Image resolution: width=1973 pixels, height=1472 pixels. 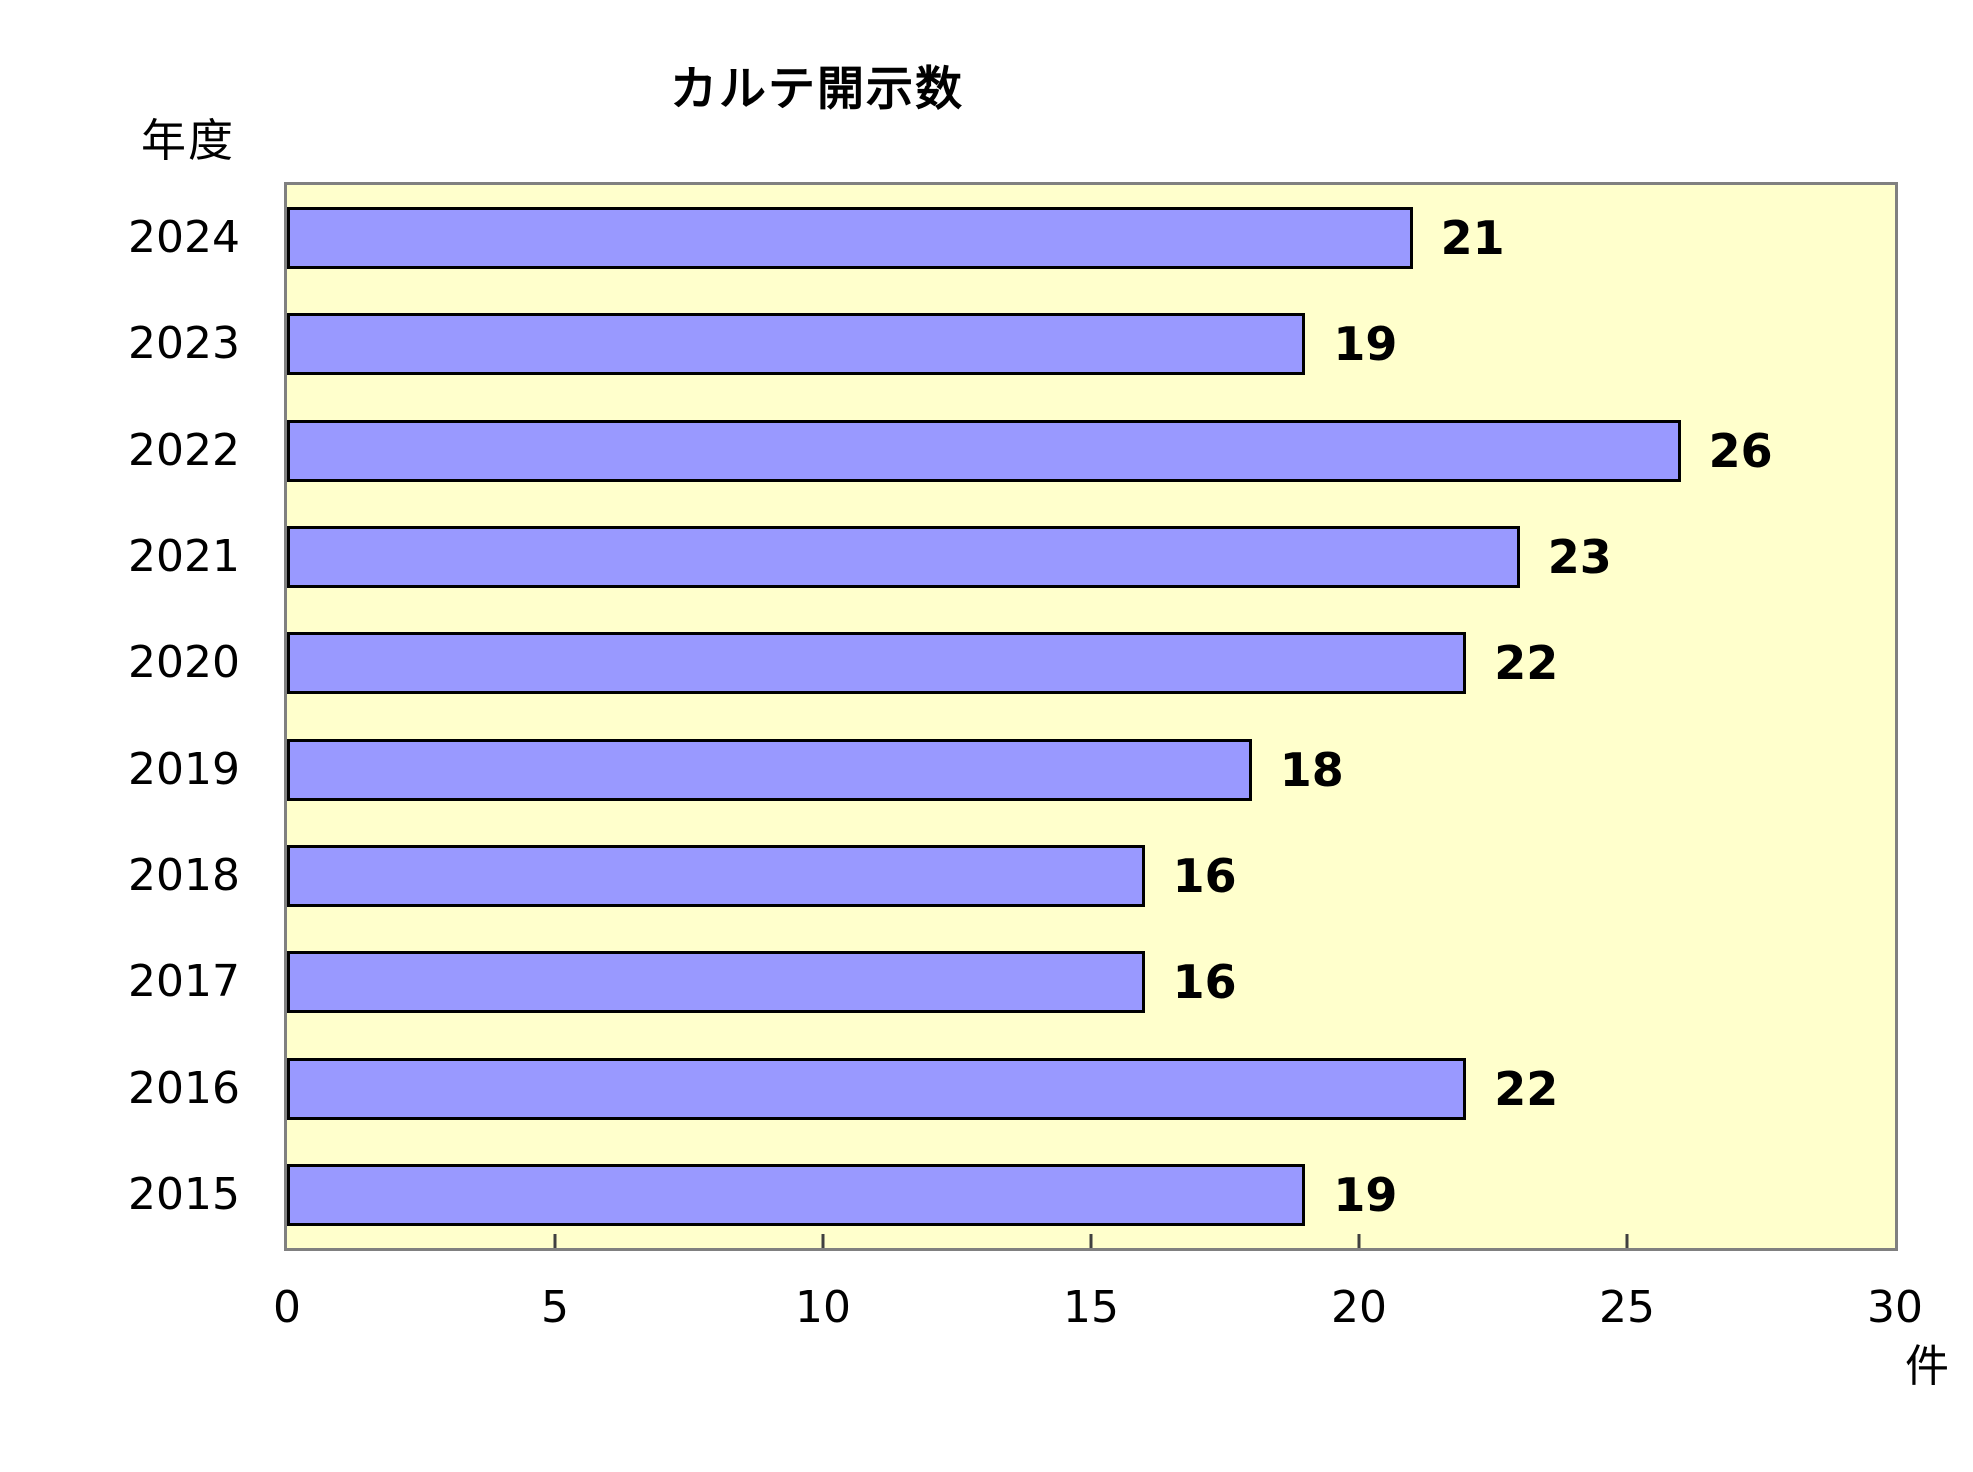 I want to click on bar-row-2018: 16, so click(x=1091, y=876).